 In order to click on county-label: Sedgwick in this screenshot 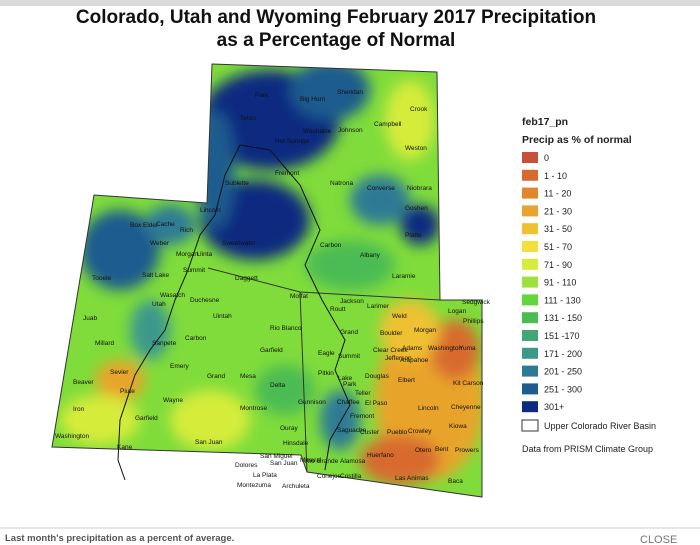, I will do `click(476, 302)`.